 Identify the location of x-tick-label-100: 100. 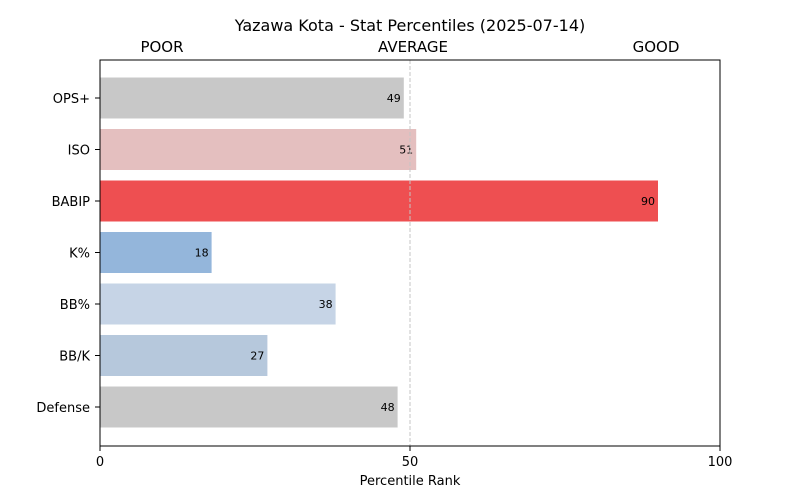
(720, 462).